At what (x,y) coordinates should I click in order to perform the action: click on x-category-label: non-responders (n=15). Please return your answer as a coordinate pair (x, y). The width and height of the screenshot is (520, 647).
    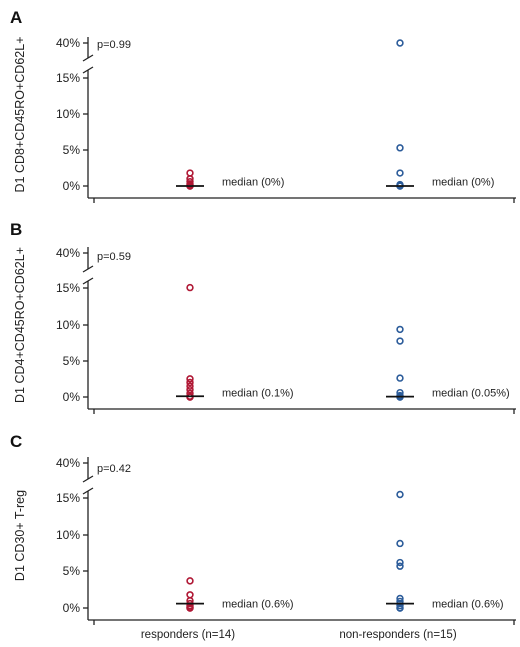
    Looking at the image, I should click on (397, 635).